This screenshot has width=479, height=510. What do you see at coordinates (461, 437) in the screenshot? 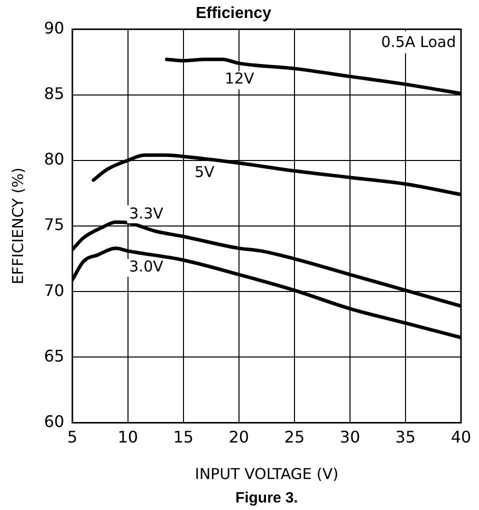
I see `x-tick-label: 40` at bounding box center [461, 437].